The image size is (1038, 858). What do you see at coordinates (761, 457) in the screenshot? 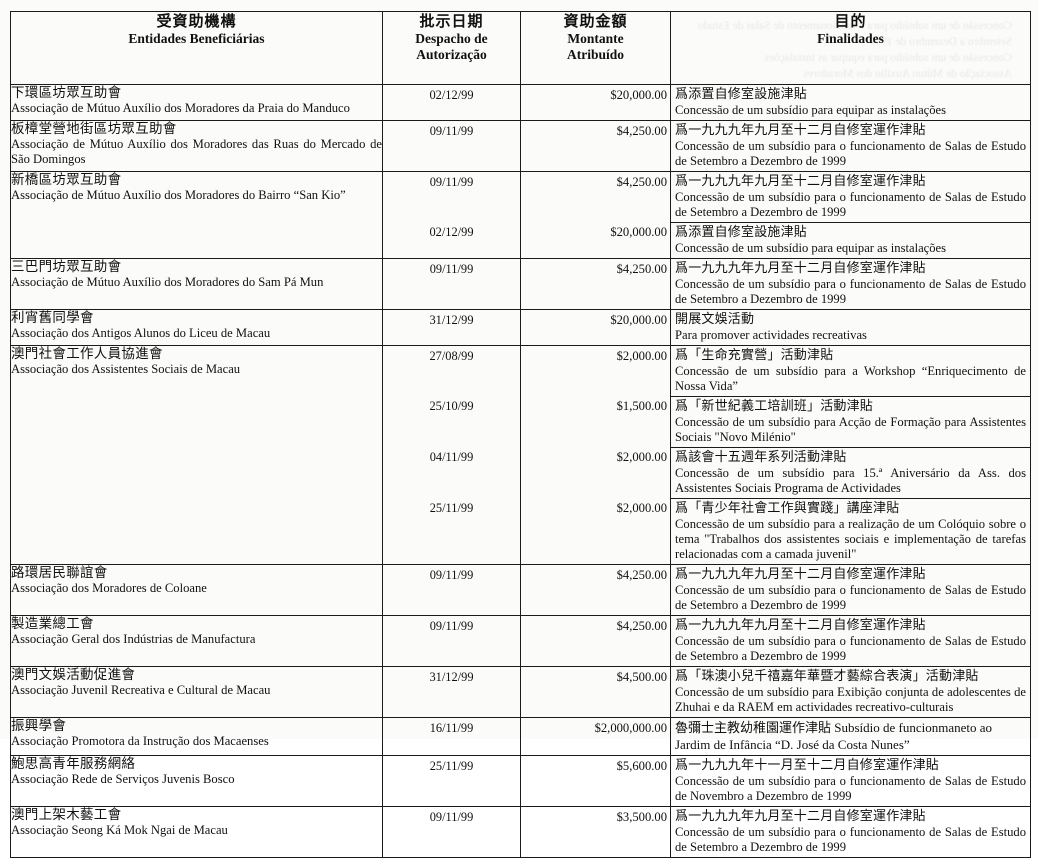
I see `purpose-text-cn: 爲該會十五週年系列活動津貼` at bounding box center [761, 457].